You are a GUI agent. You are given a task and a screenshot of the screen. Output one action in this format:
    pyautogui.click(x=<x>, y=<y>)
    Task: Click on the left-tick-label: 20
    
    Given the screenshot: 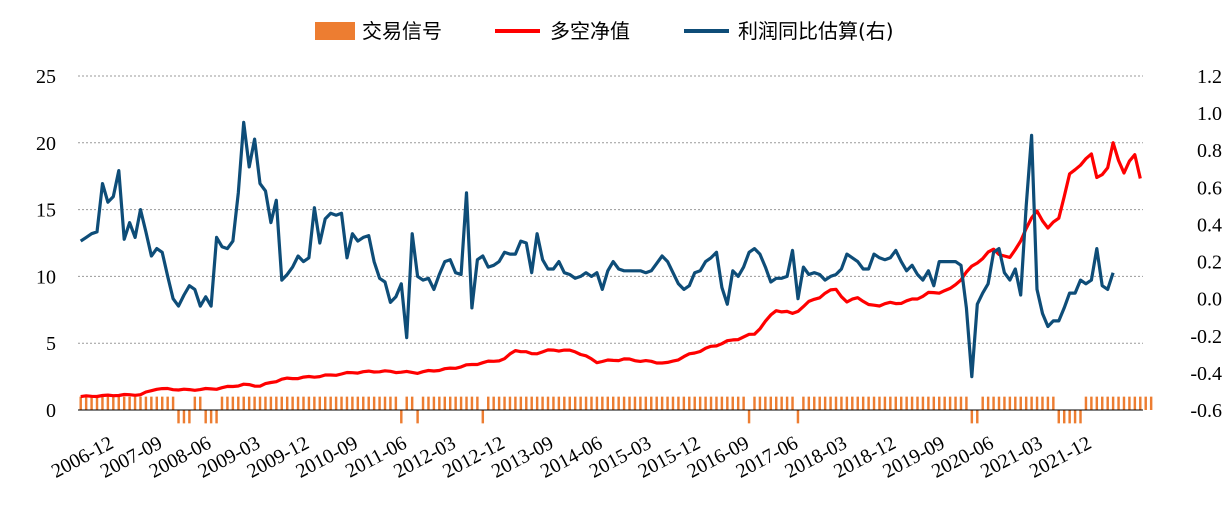 What is the action you would take?
    pyautogui.click(x=46, y=144)
    